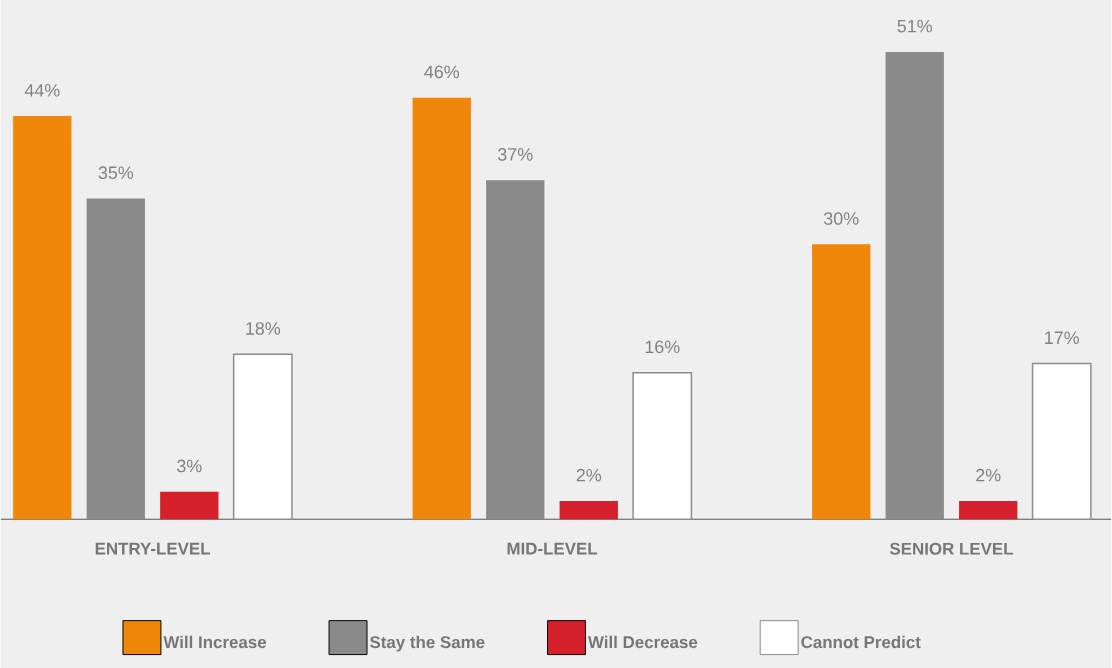  I want to click on legend-label: Will Decrease, so click(642, 642).